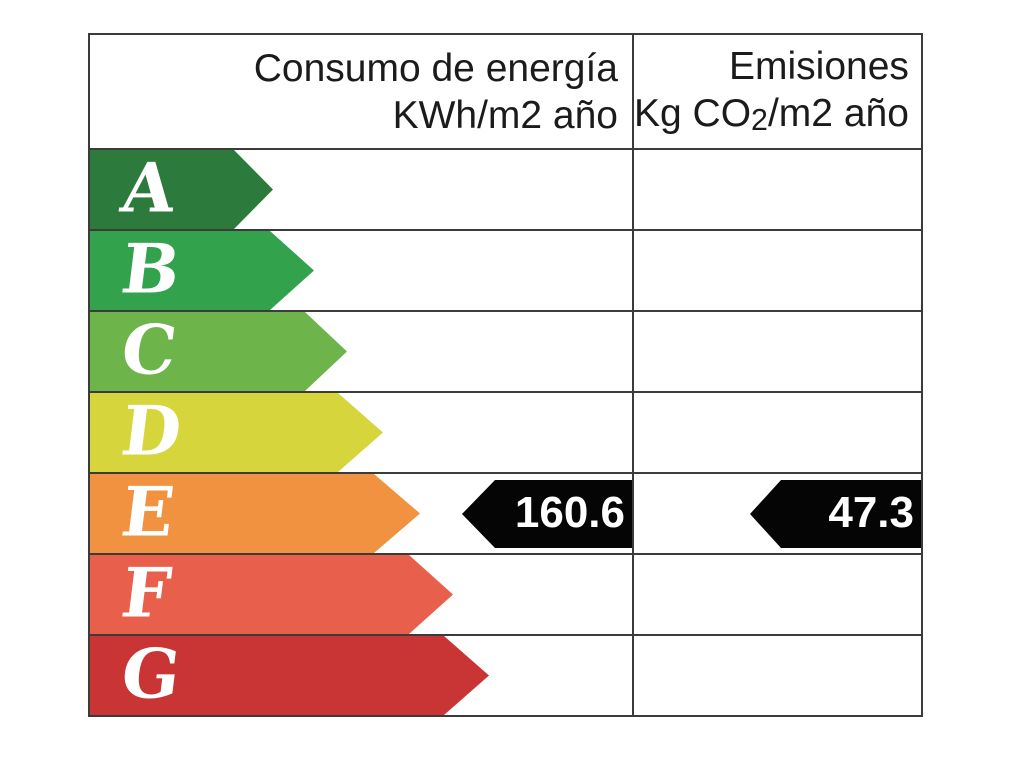 This screenshot has width=1020, height=765. I want to click on rating-cell-b: B, so click(362, 269).